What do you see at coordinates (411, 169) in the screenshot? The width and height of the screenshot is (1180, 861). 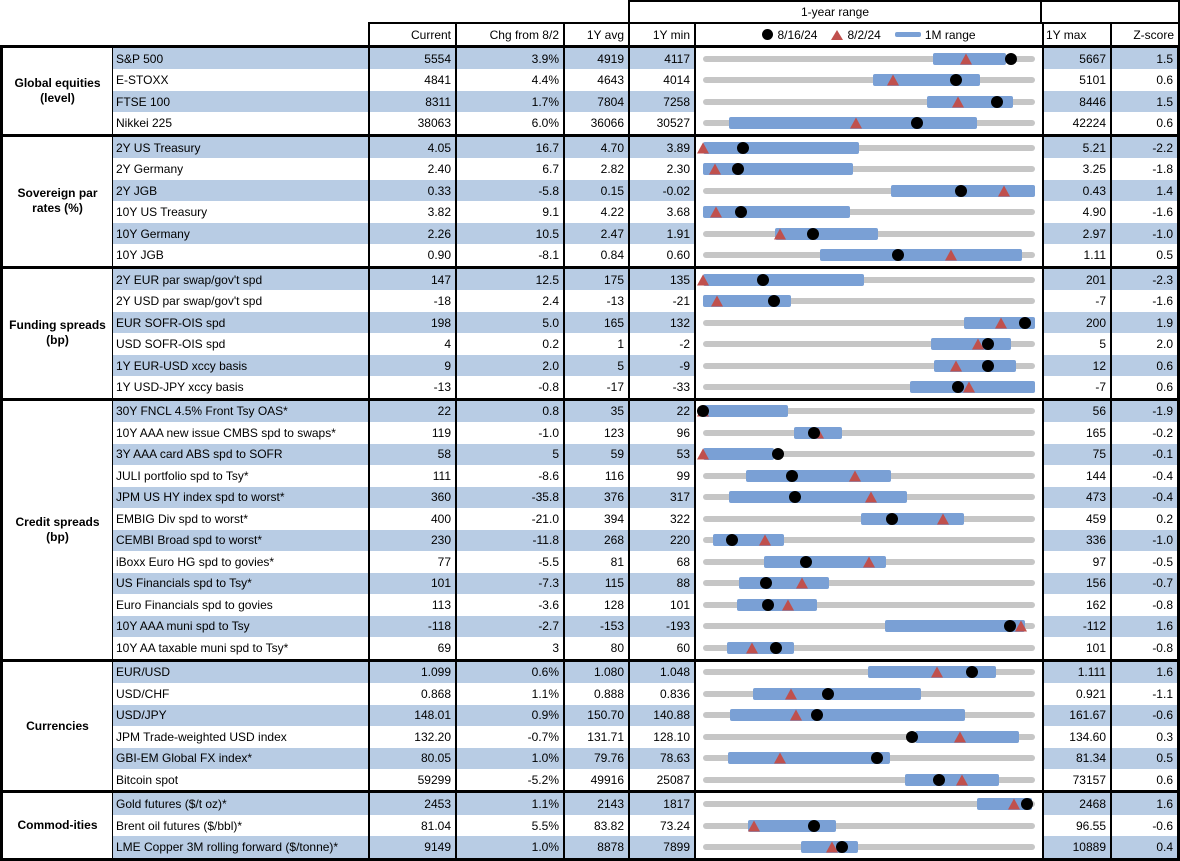 I see `current-value: 2.40` at bounding box center [411, 169].